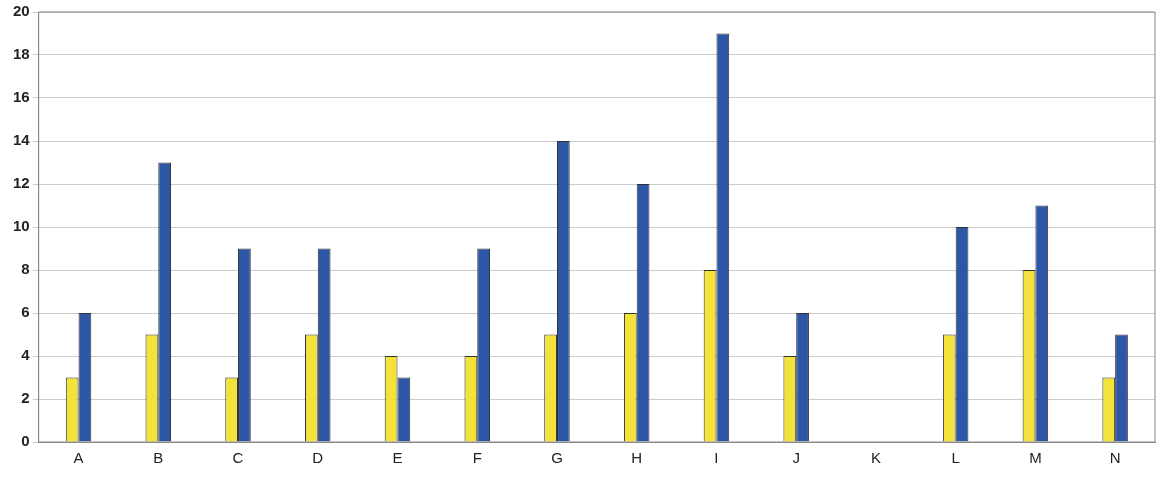 Image resolution: width=1175 pixels, height=482 pixels. What do you see at coordinates (716, 458) in the screenshot?
I see `x-tick-label: I` at bounding box center [716, 458].